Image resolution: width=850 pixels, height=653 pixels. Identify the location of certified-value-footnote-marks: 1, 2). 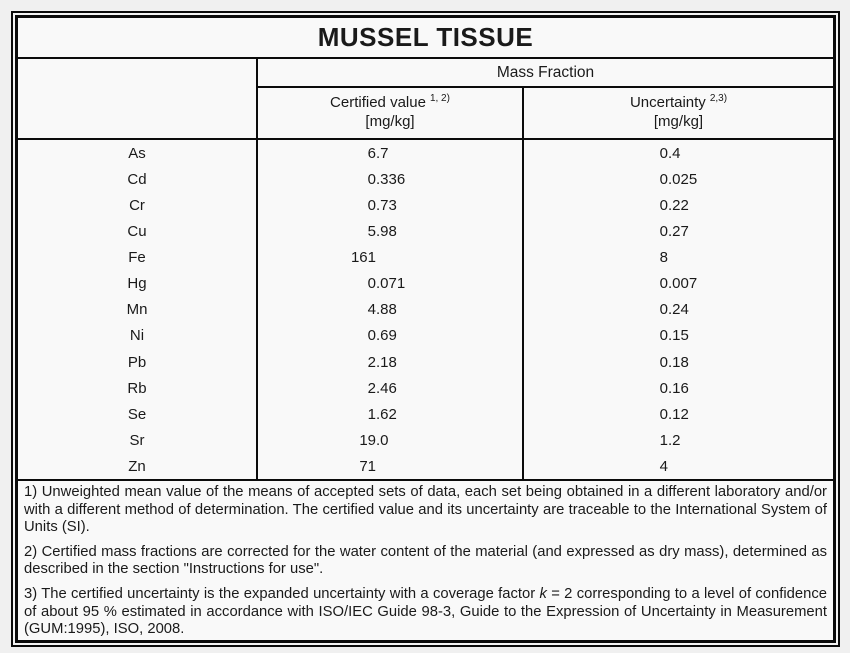
(439, 99).